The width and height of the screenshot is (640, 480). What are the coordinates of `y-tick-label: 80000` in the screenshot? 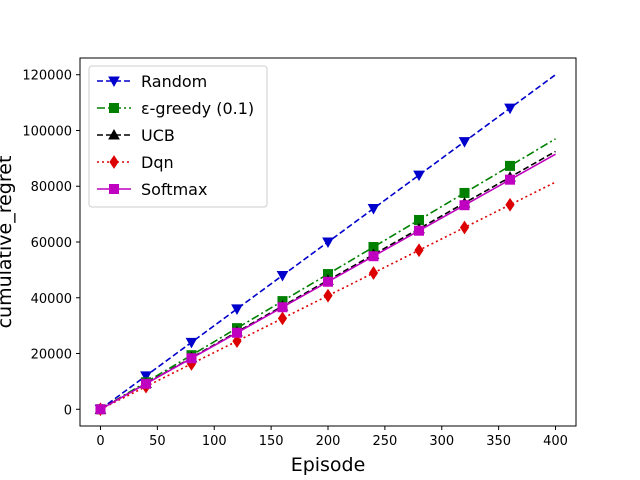 It's located at (51, 187).